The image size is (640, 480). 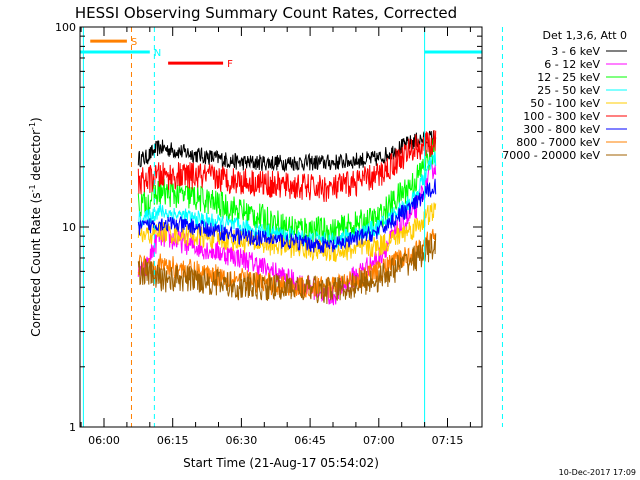 What do you see at coordinates (104, 440) in the screenshot?
I see `x-tick-label-0: 06:00` at bounding box center [104, 440].